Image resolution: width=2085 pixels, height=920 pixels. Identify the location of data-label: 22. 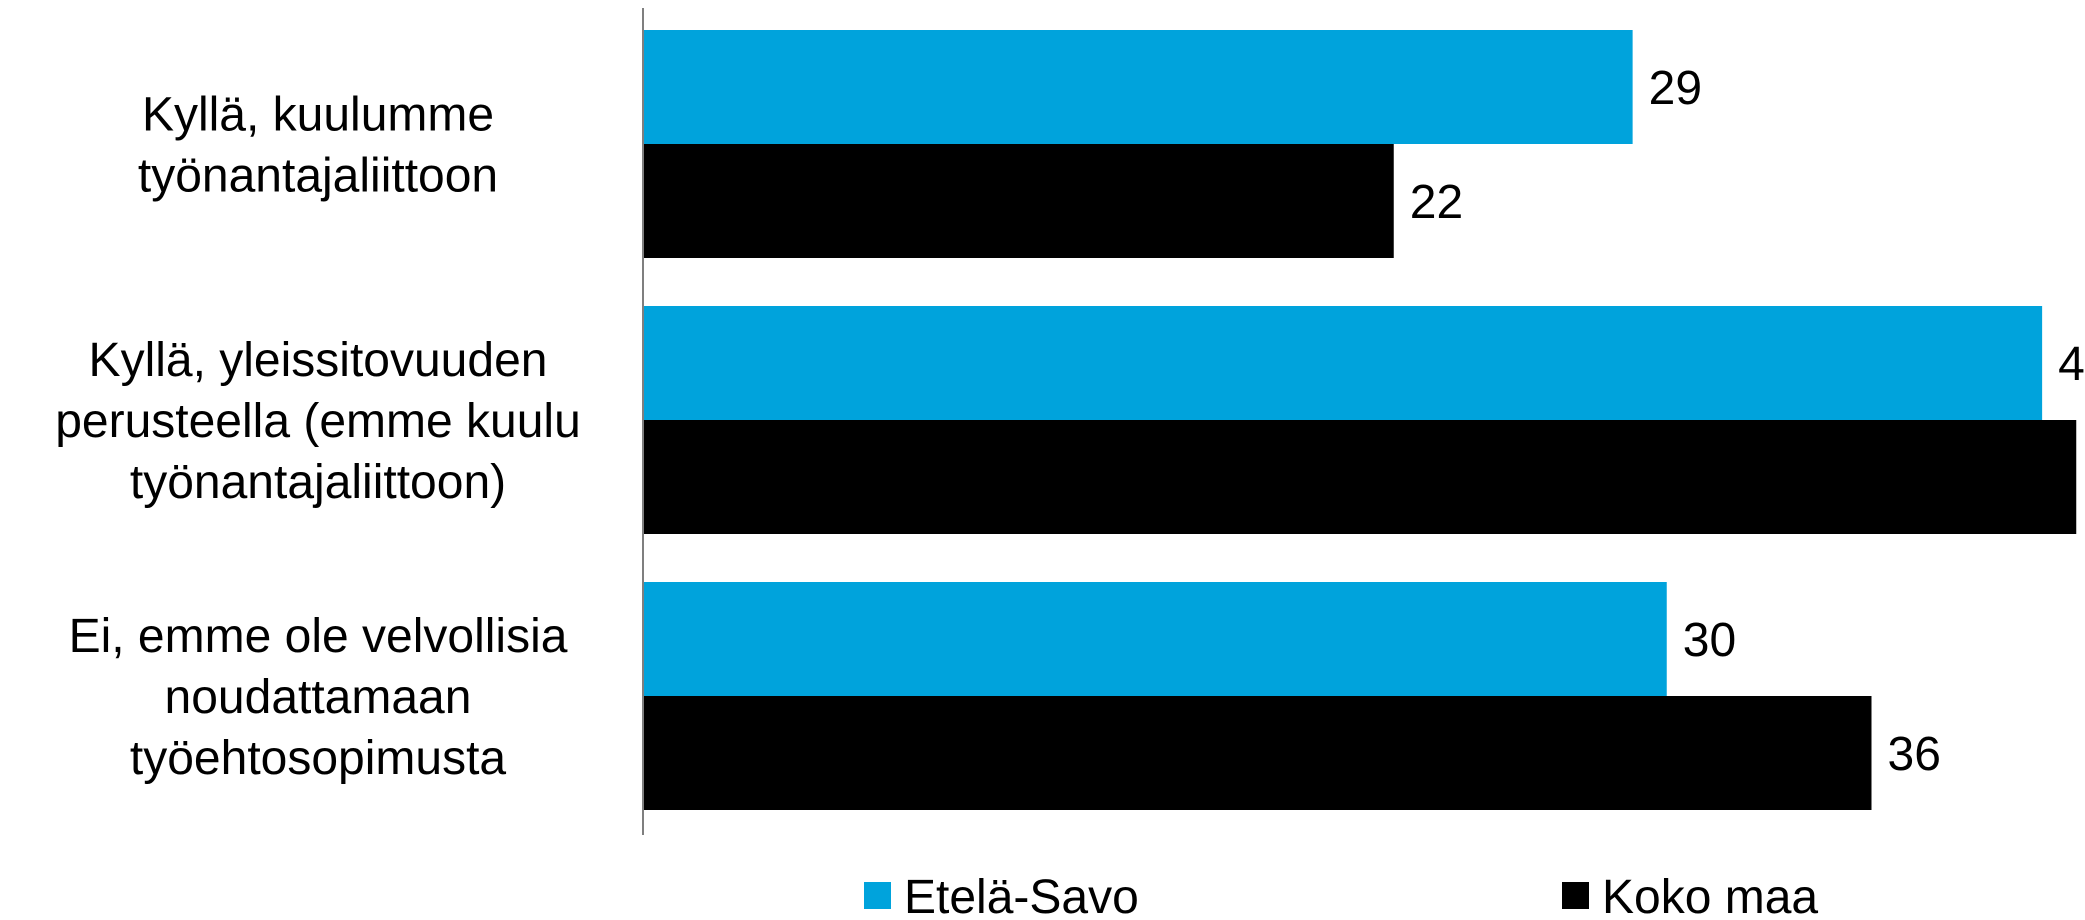
(1436, 202).